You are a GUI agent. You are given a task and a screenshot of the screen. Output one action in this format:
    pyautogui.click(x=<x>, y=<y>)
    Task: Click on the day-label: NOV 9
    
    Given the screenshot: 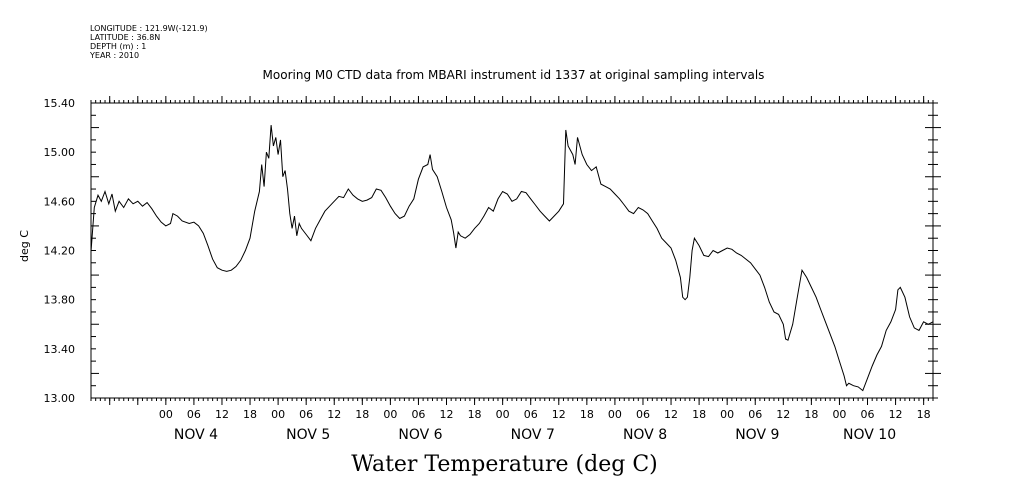 What is the action you would take?
    pyautogui.click(x=757, y=435)
    